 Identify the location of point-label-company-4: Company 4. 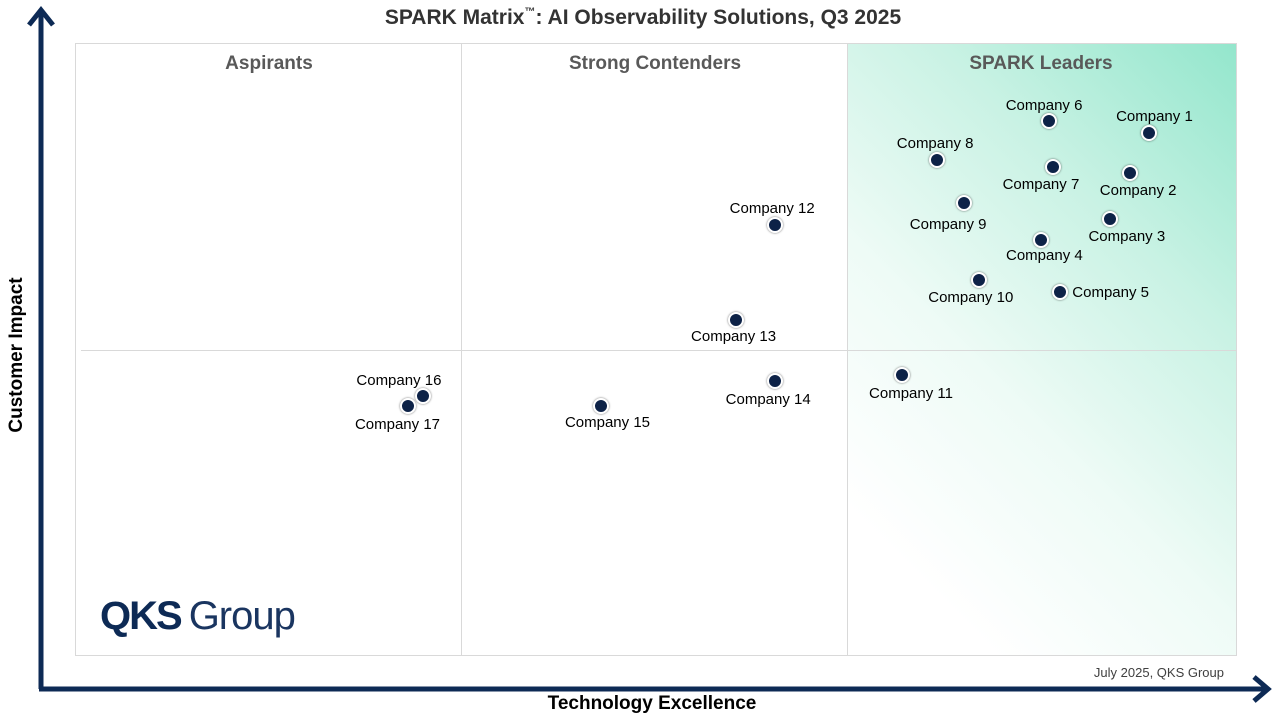
(1044, 256).